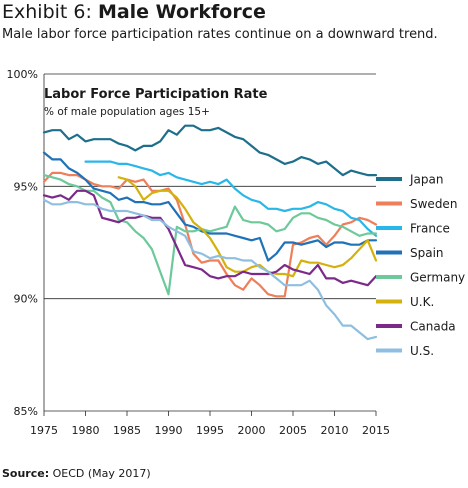  I want to click on series-line-canada, so click(210, 238).